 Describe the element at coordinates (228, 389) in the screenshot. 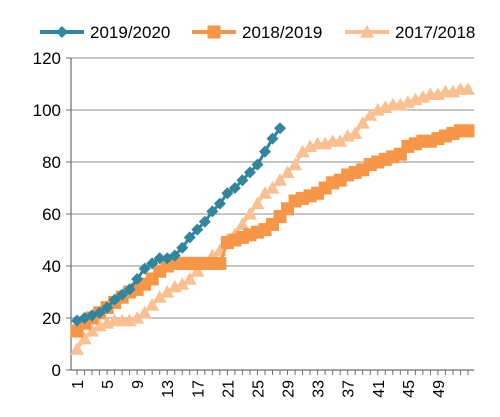

I see `x-tick-label: 21` at that location.